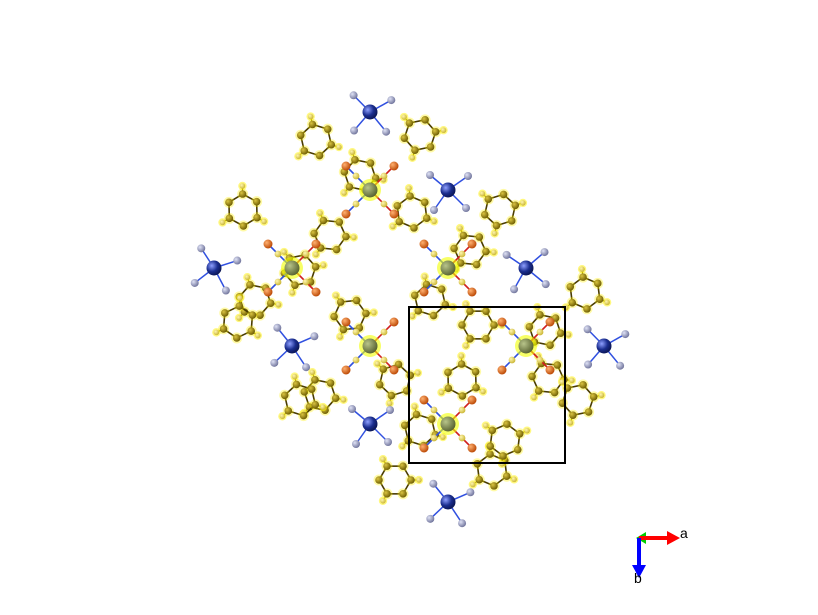 The height and width of the screenshot is (615, 818). I want to click on axis-b-arrowhead, so click(639, 571).